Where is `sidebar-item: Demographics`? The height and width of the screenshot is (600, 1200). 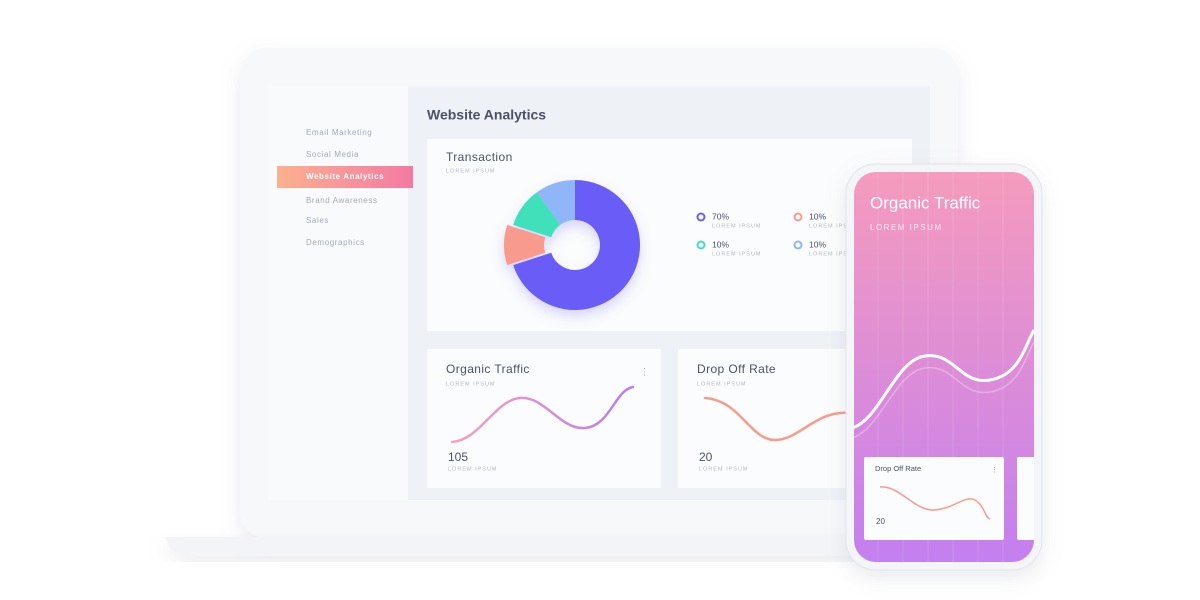 sidebar-item: Demographics is located at coordinates (335, 242).